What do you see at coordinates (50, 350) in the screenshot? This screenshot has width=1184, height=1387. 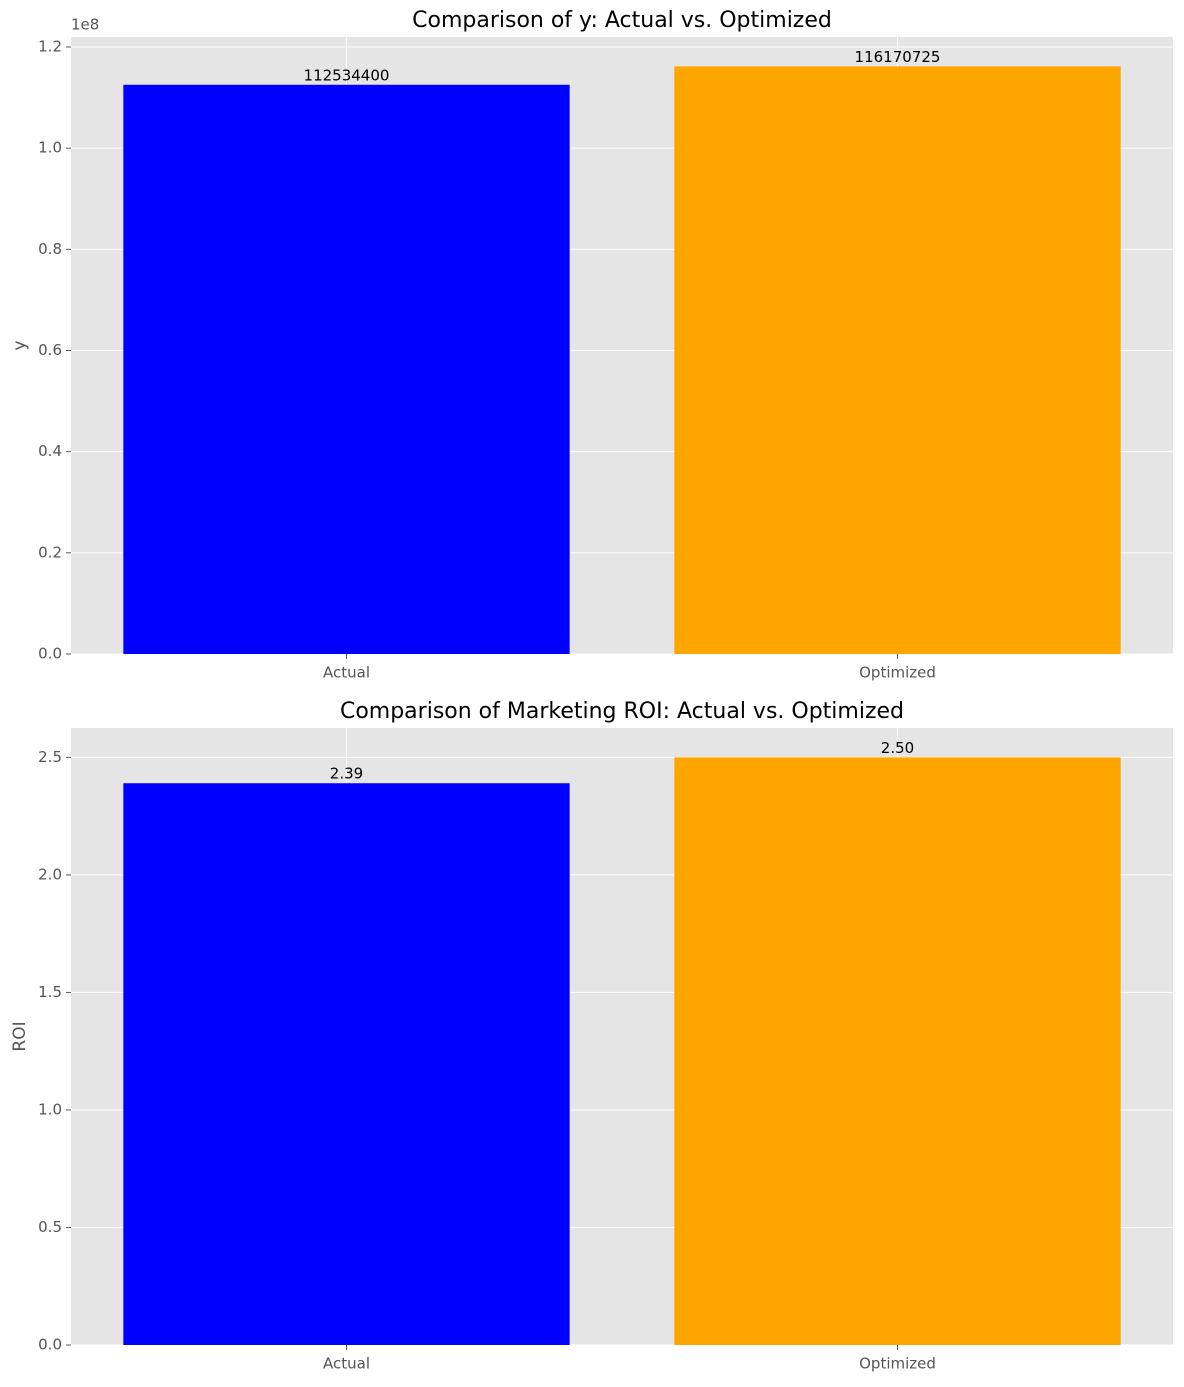 I see `y-tick-label: 0.6` at bounding box center [50, 350].